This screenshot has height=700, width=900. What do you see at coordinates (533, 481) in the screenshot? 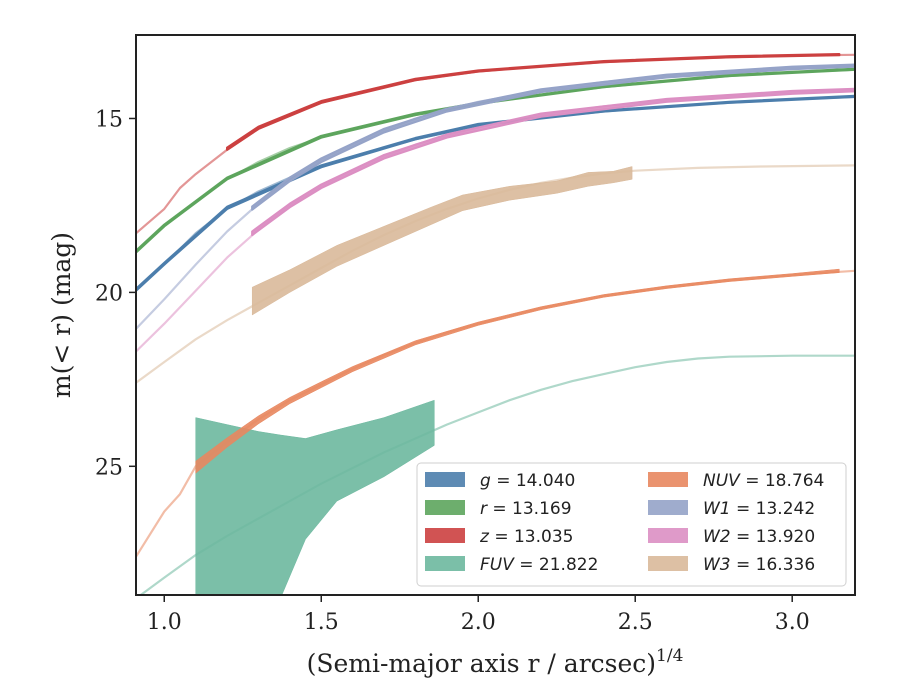
I see `legend-value: = 14.040` at bounding box center [533, 481].